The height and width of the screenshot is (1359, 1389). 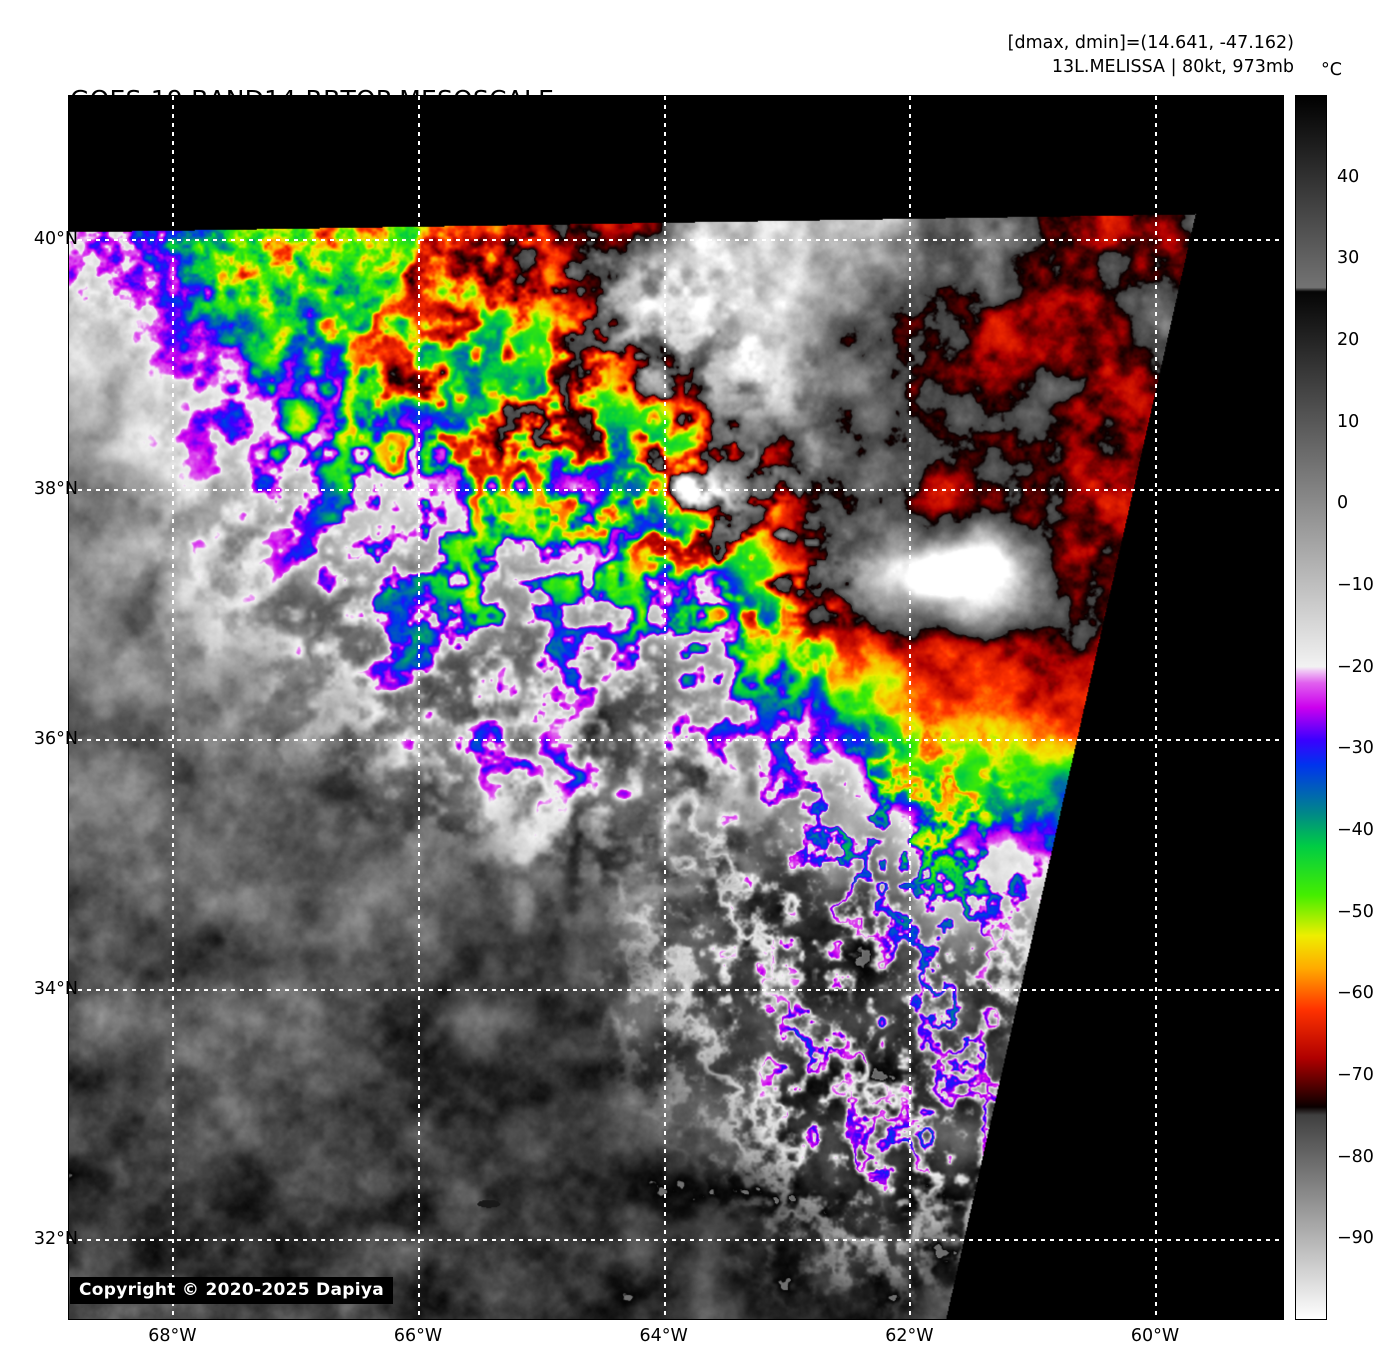 What do you see at coordinates (1343, 503) in the screenshot?
I see `colorbar-tick-label: 0` at bounding box center [1343, 503].